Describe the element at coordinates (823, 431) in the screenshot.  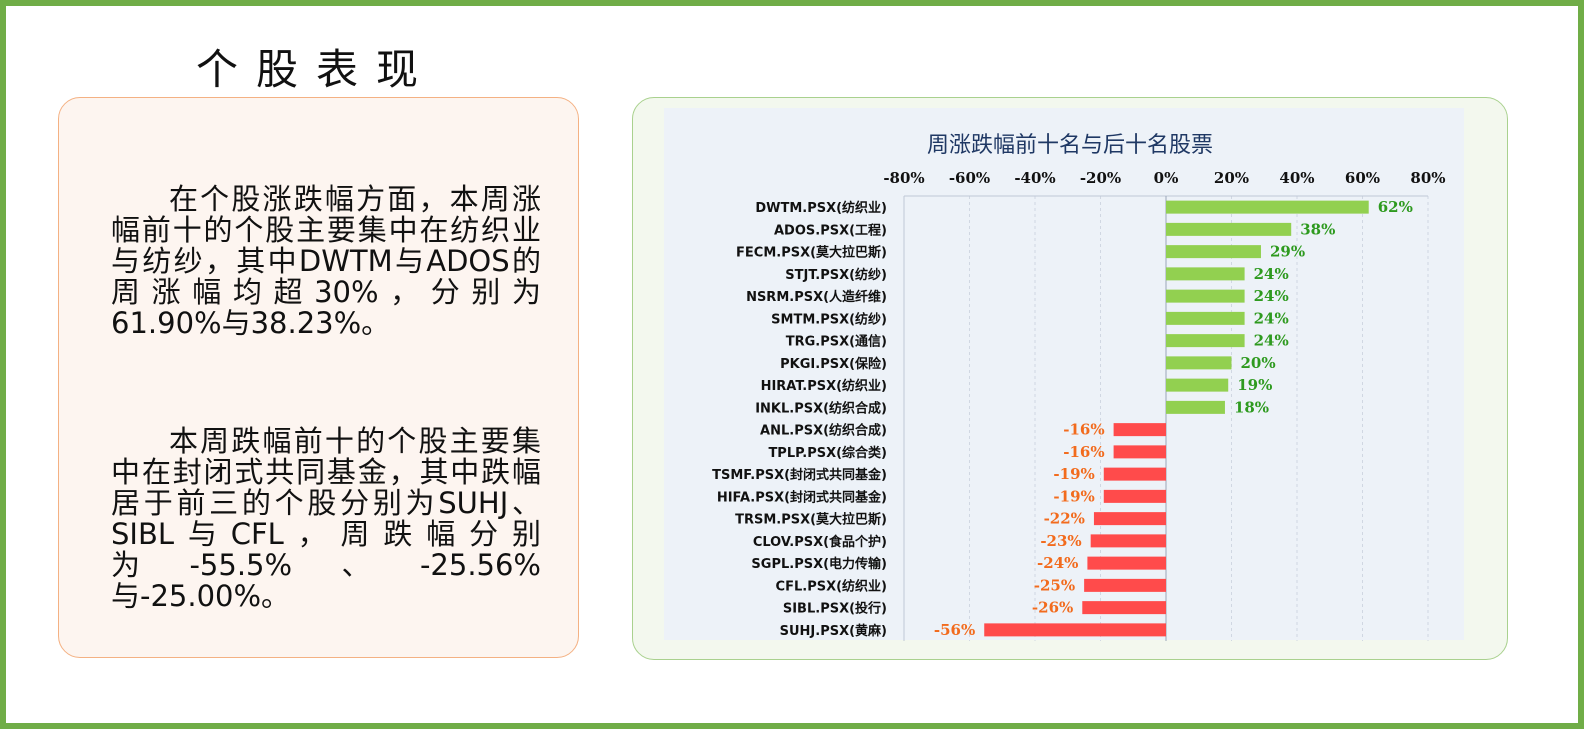
I see `category-label: ANL.PSX(纺织合成)` at that location.